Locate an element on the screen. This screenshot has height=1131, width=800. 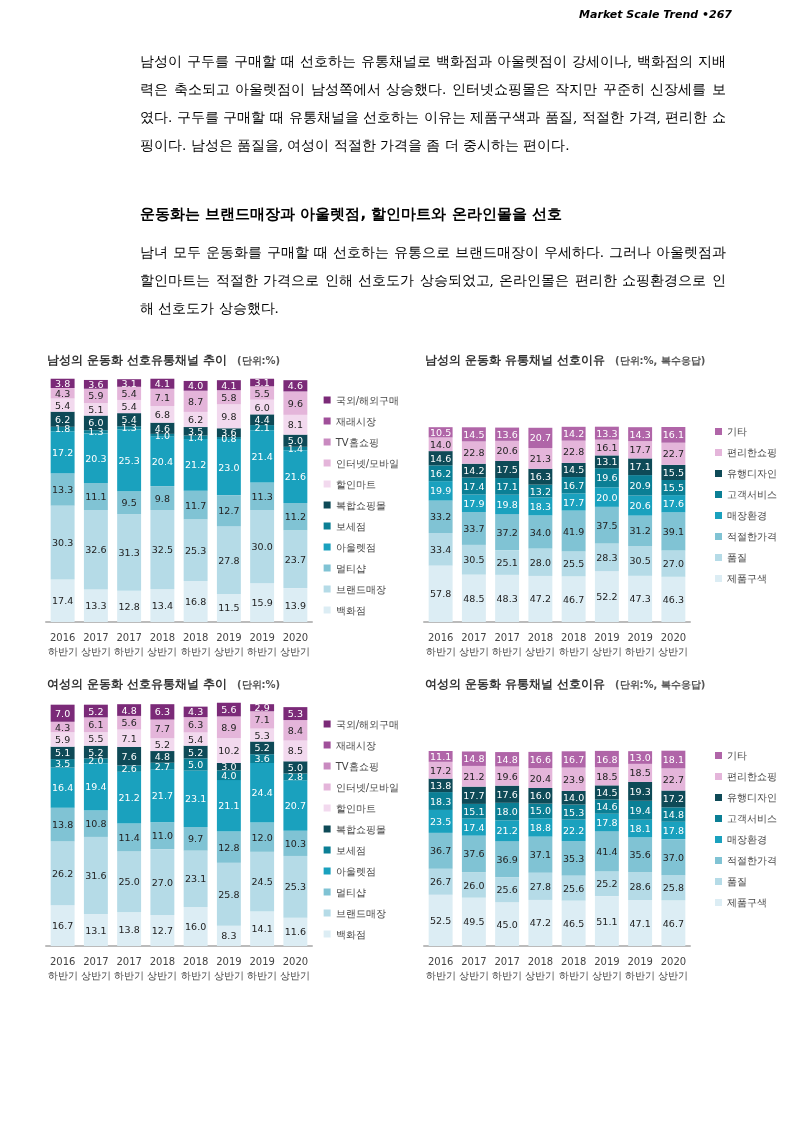
data-label: 17.4 is located at coordinates (474, 486).